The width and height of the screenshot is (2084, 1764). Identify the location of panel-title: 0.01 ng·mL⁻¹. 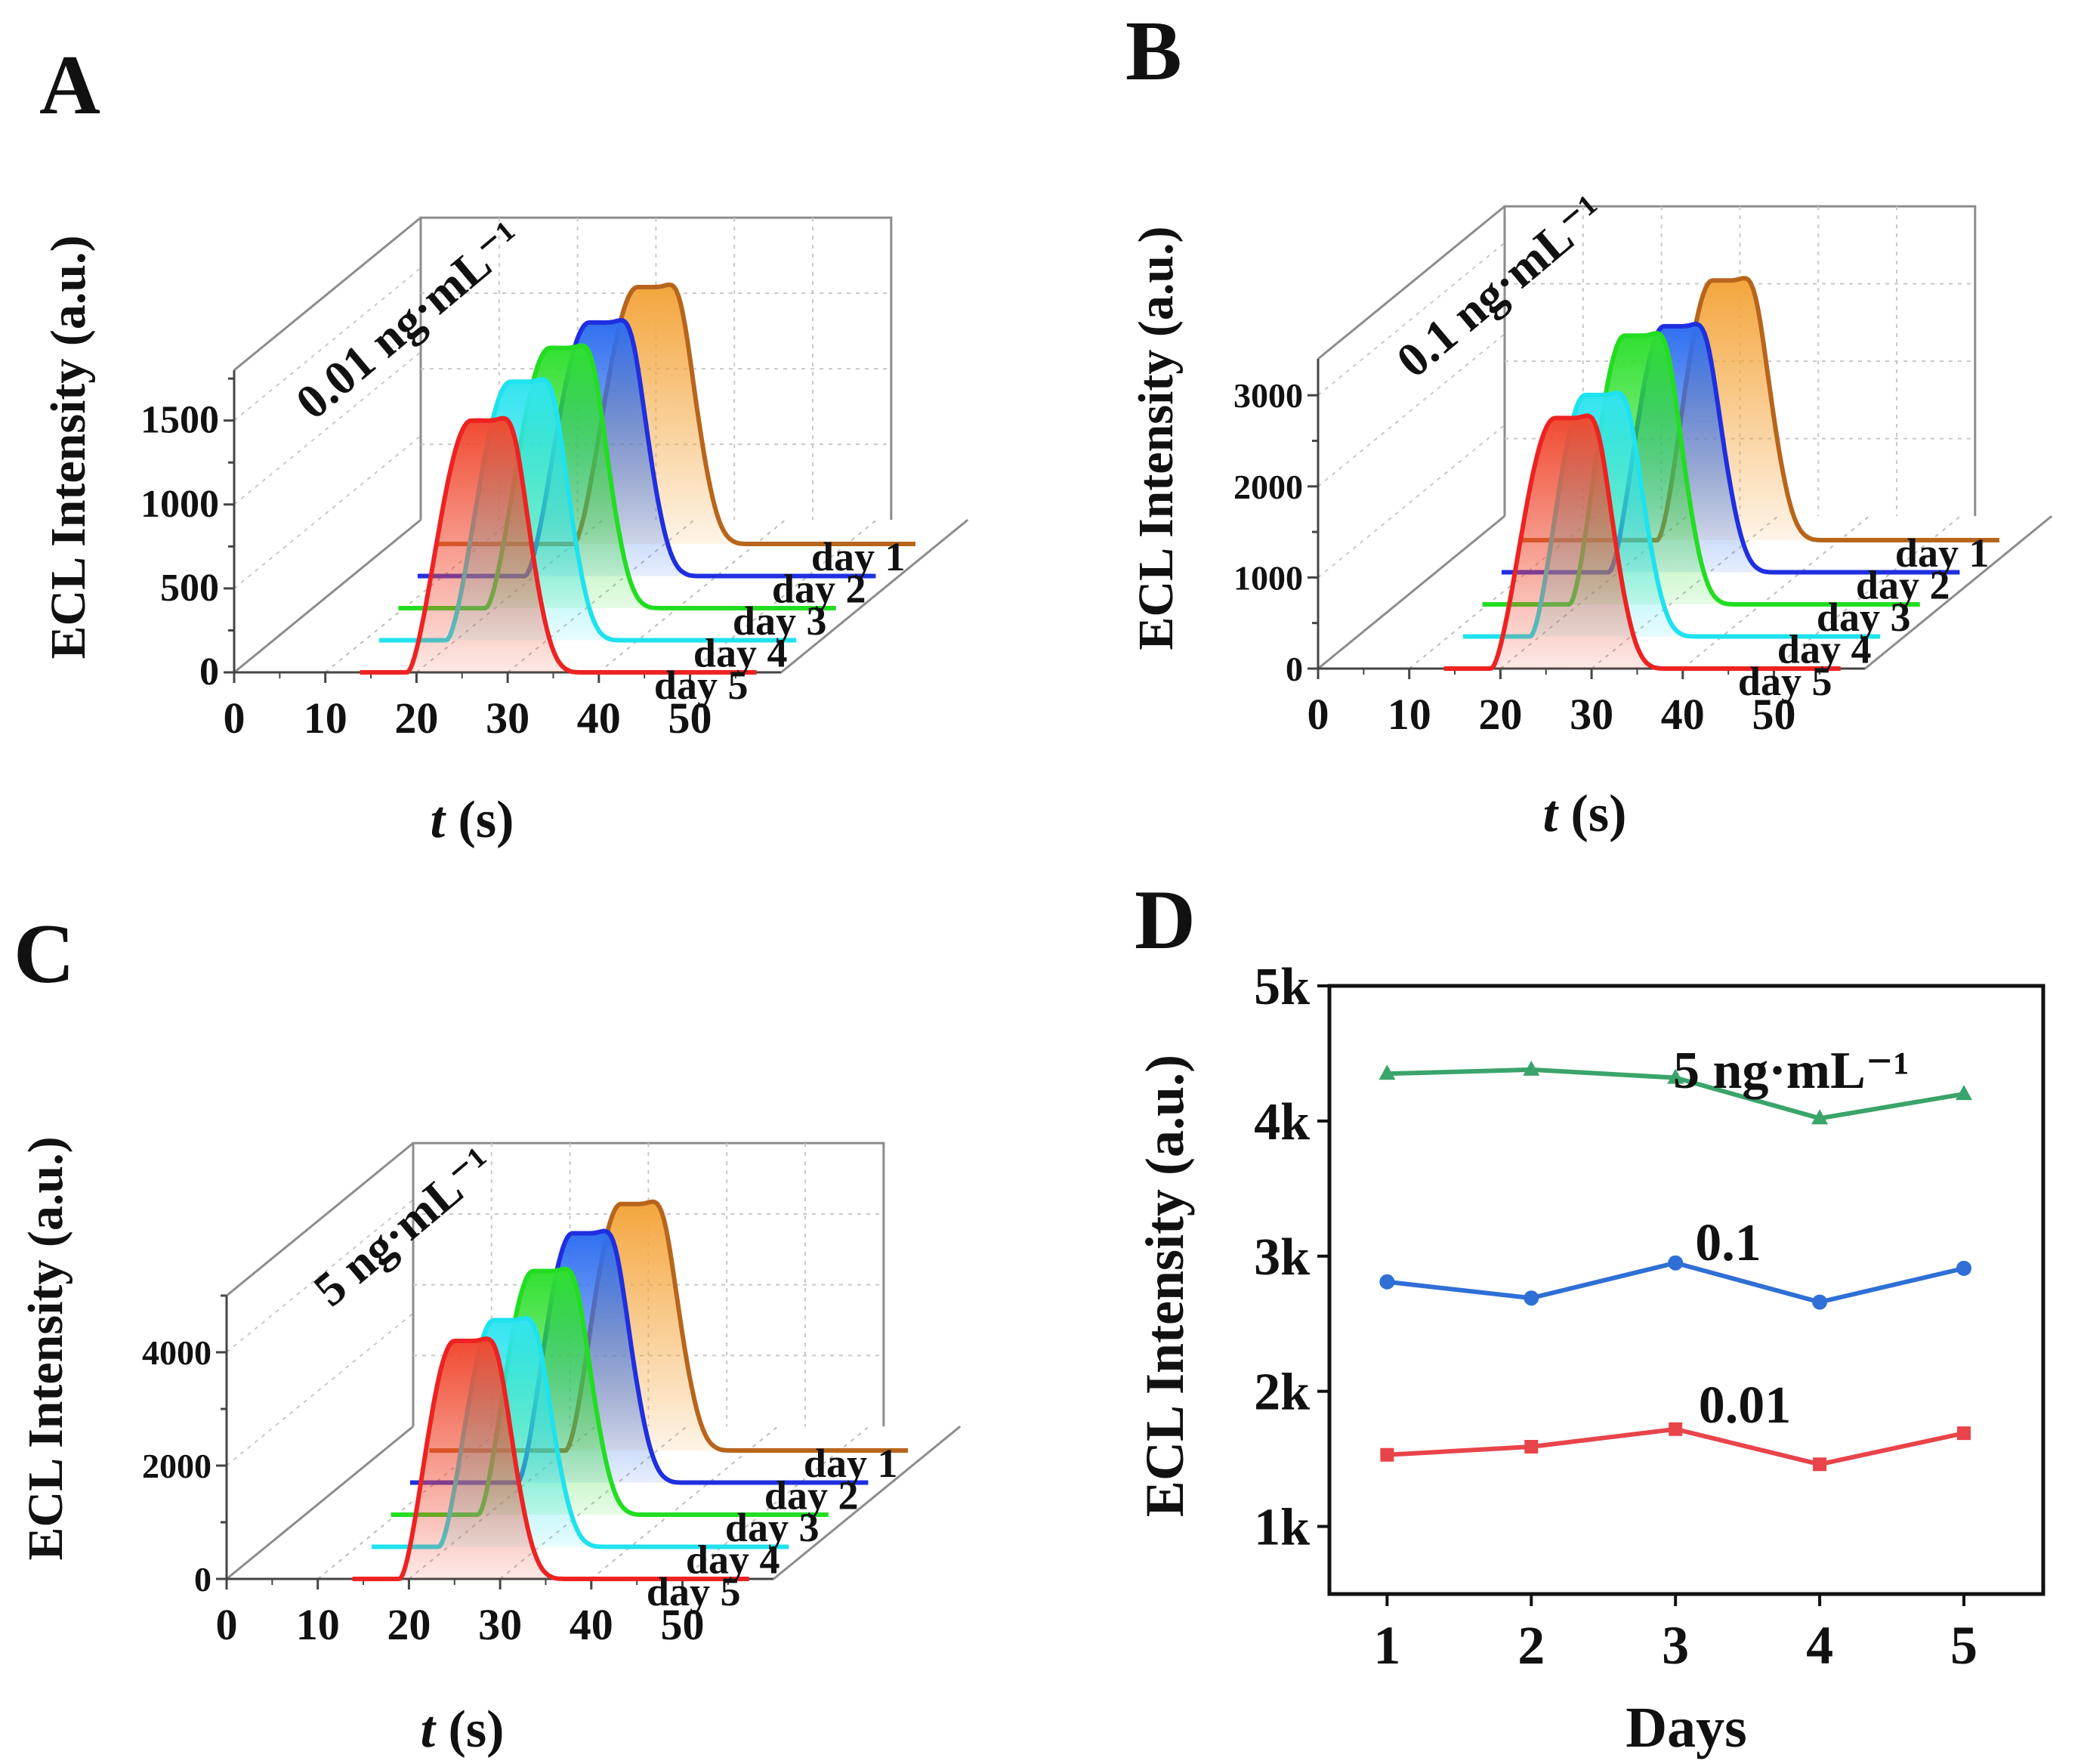
(409, 320).